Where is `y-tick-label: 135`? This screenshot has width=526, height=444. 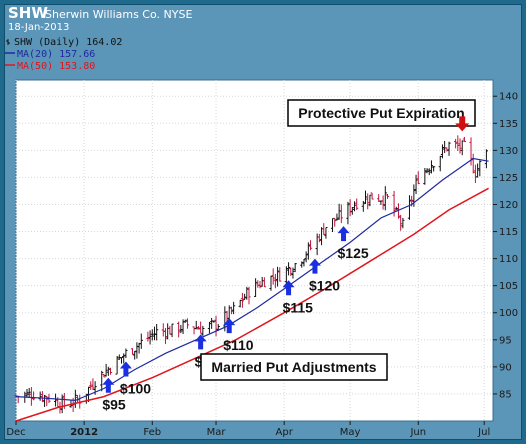
y-tick-label: 135 is located at coordinates (508, 124).